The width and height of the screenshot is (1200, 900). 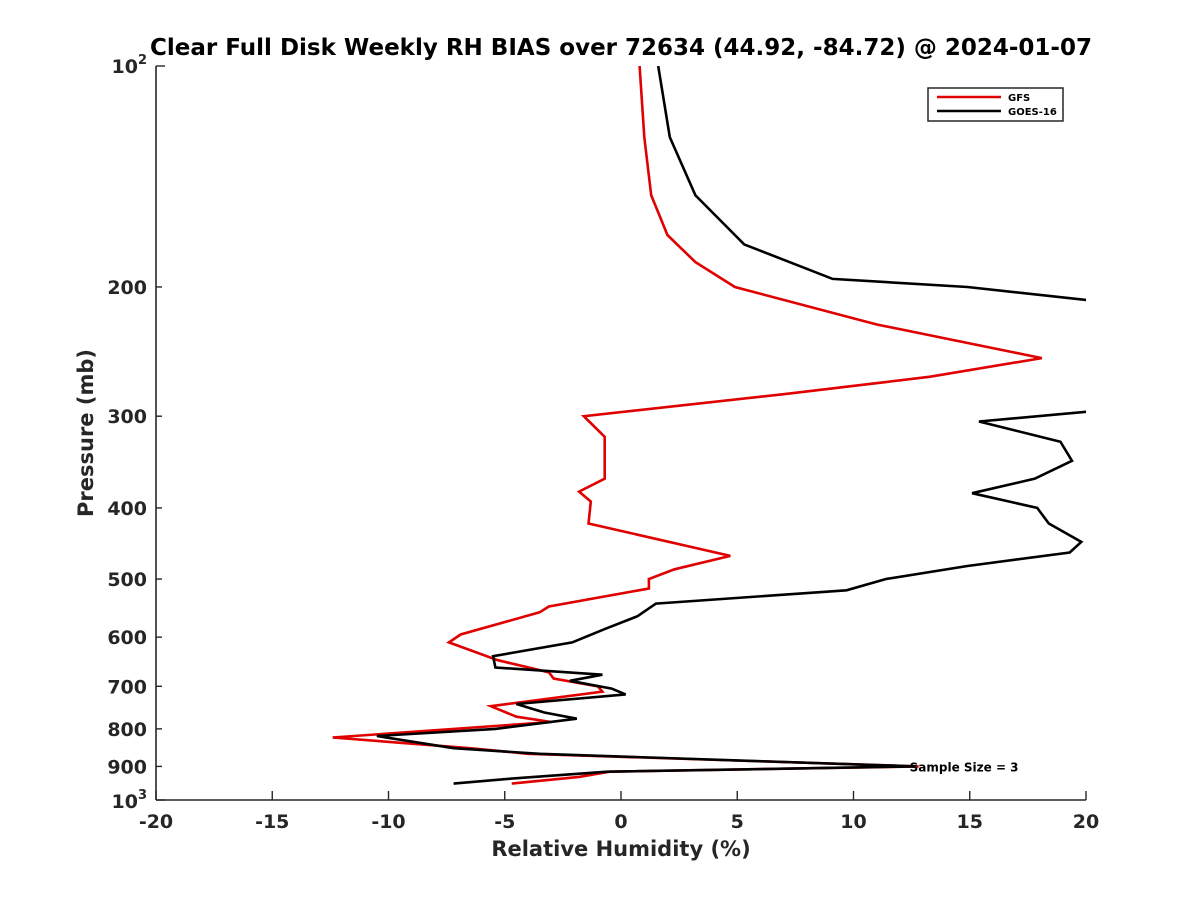 What do you see at coordinates (127, 687) in the screenshot?
I see `y-tick-label: 700` at bounding box center [127, 687].